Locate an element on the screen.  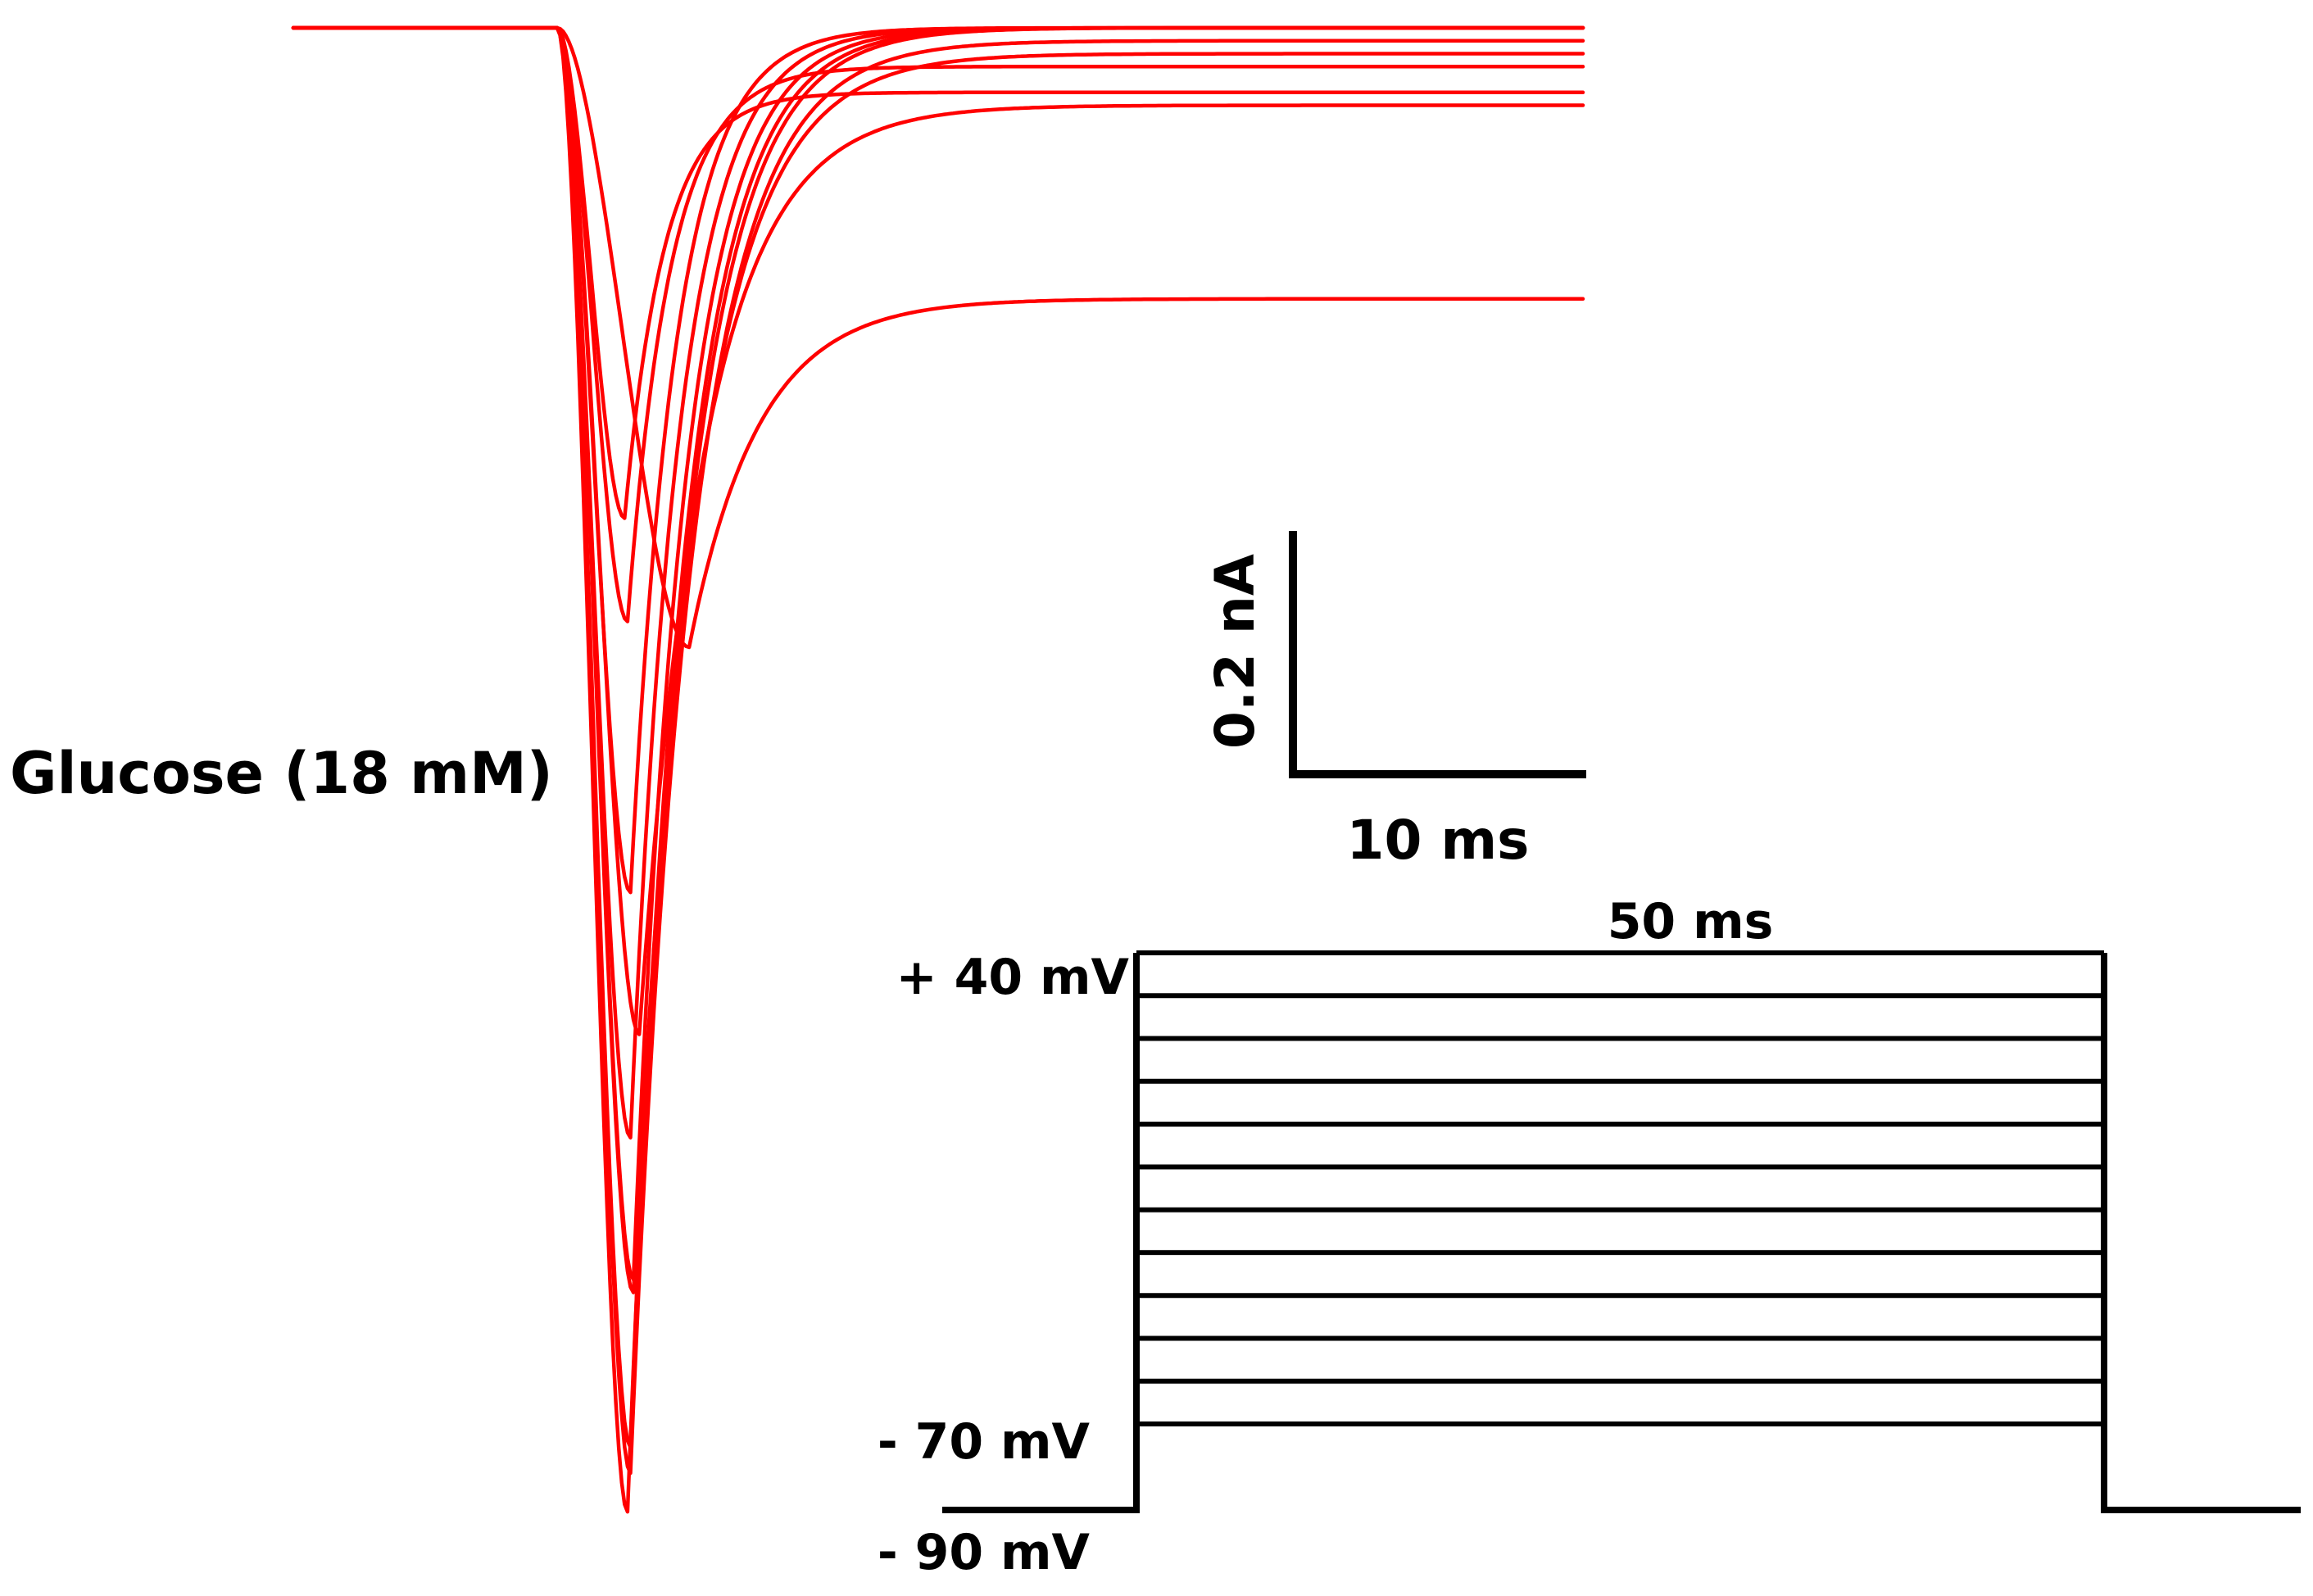
condition-label: Glucose (18 mM) is located at coordinates (281, 773).